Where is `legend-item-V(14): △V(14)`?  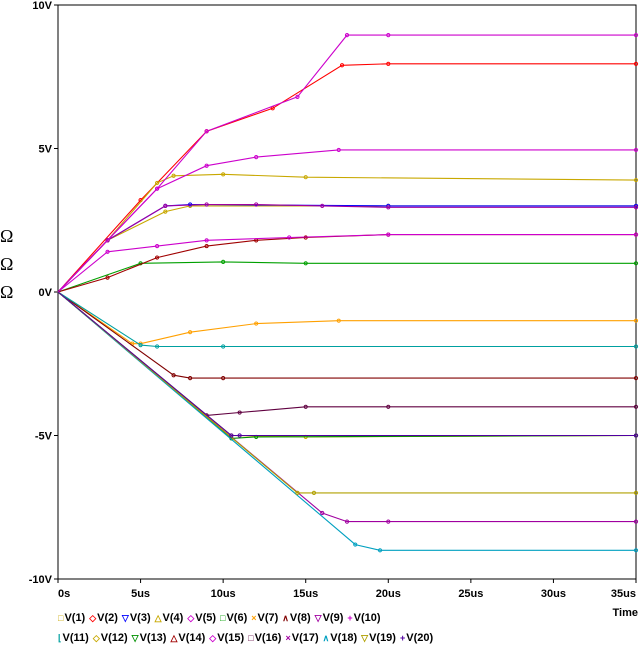 legend-item-V(14): △V(14) is located at coordinates (187, 638).